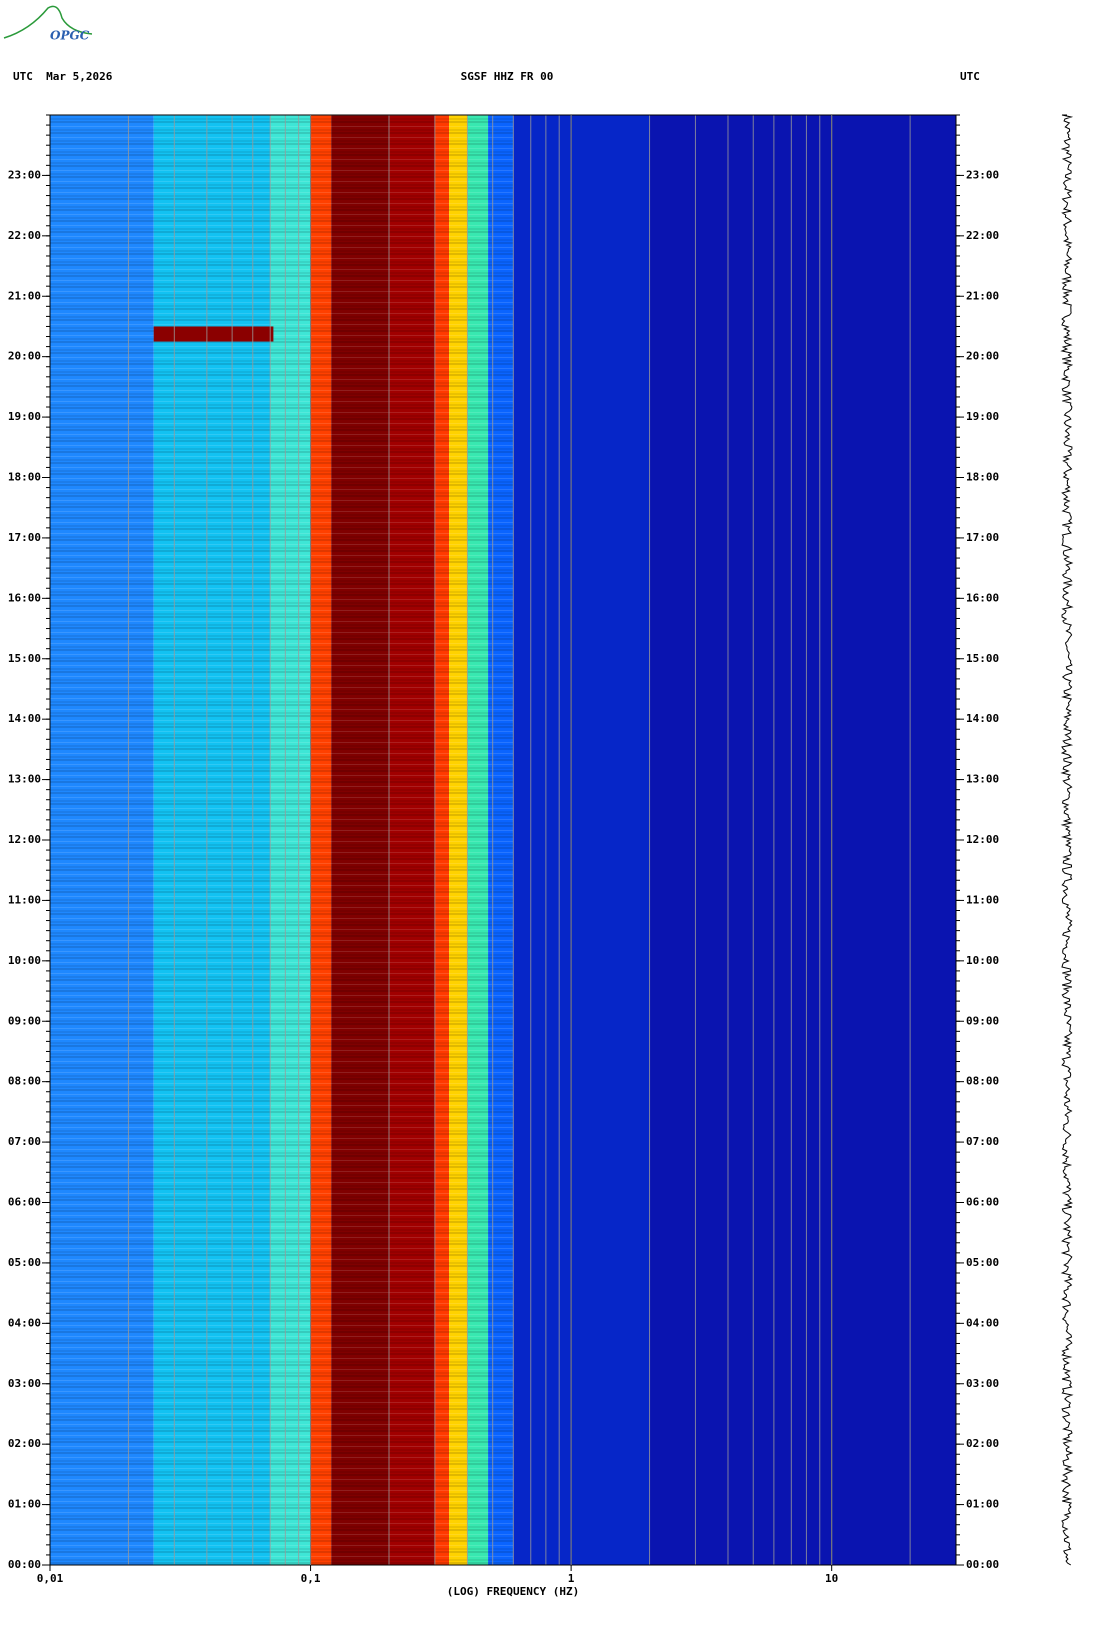 The height and width of the screenshot is (1638, 1102). What do you see at coordinates (513, 1591) in the screenshot?
I see `x-axis-label: (LOG) FREQUENCY (HZ)` at bounding box center [513, 1591].